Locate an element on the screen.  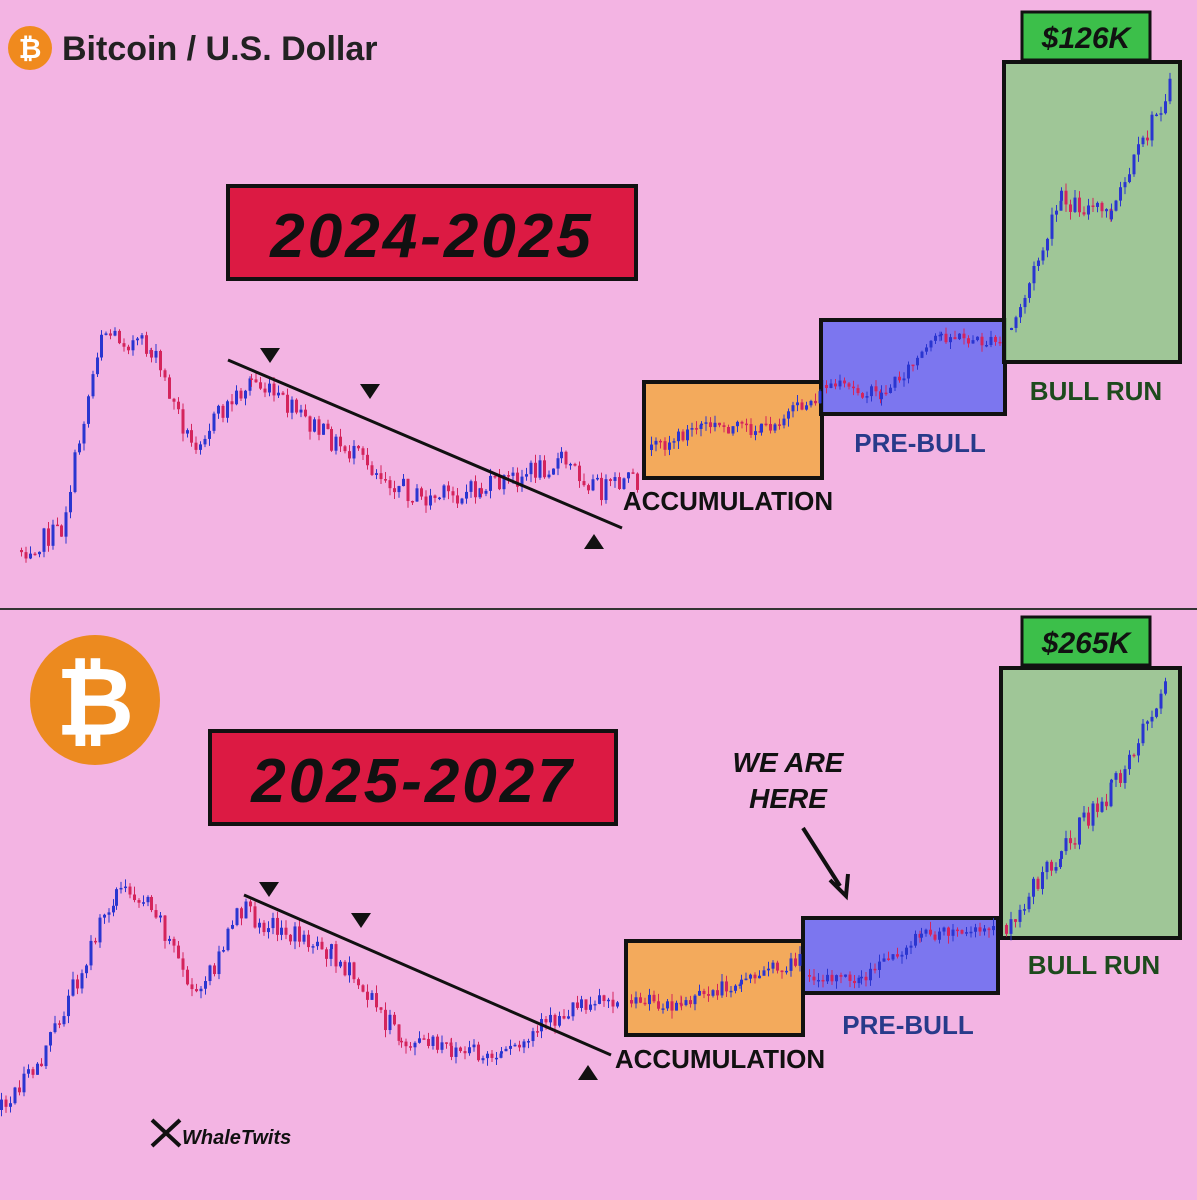
period-label: 2025-2027 is located at coordinates (412, 781).